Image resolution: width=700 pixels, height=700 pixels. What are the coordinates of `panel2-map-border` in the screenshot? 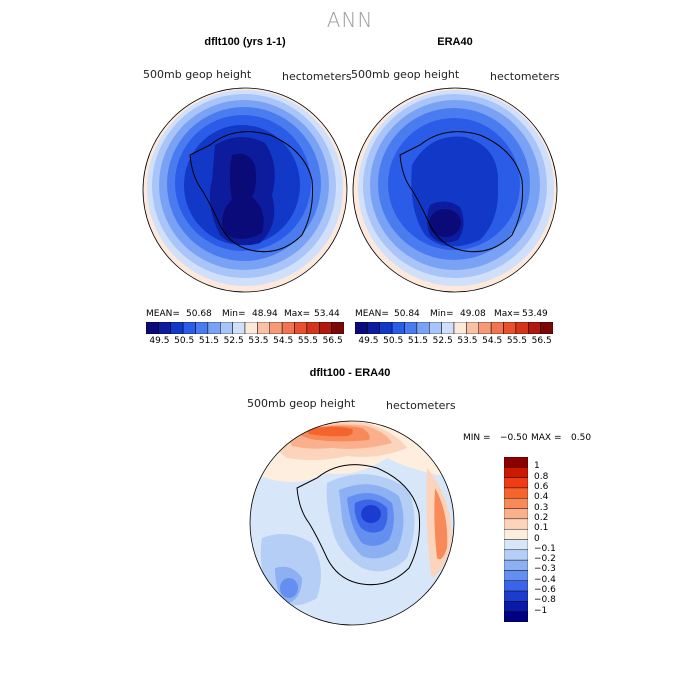 It's located at (455, 190).